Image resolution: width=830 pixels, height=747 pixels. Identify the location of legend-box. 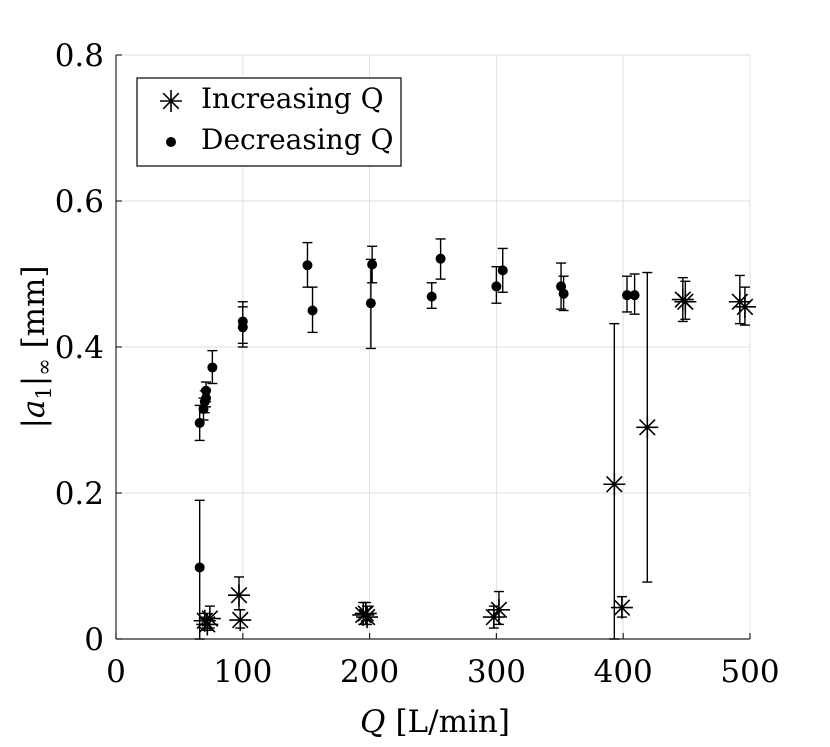
(269, 122).